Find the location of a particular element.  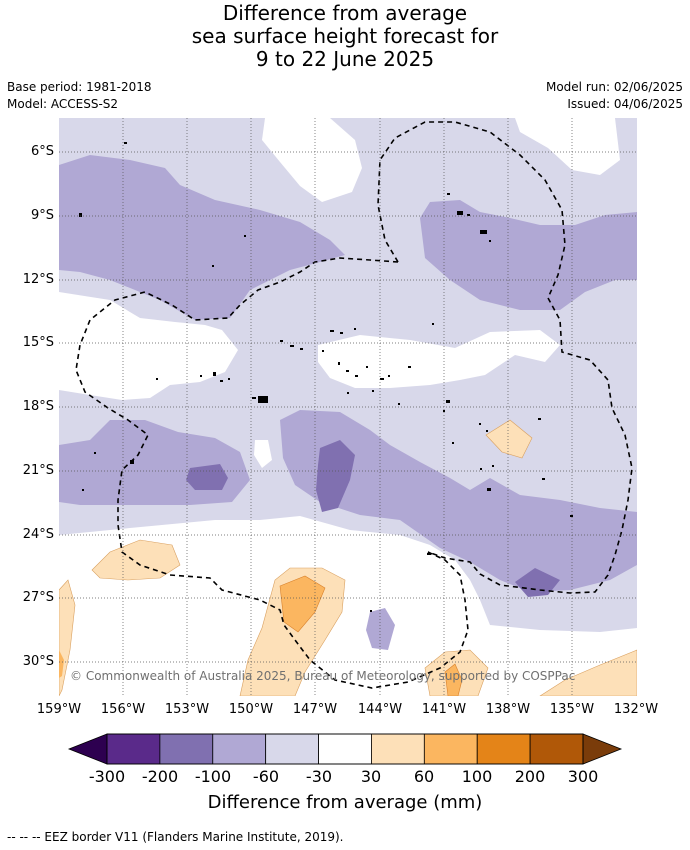

negative-band-north is located at coordinates (202, 237).